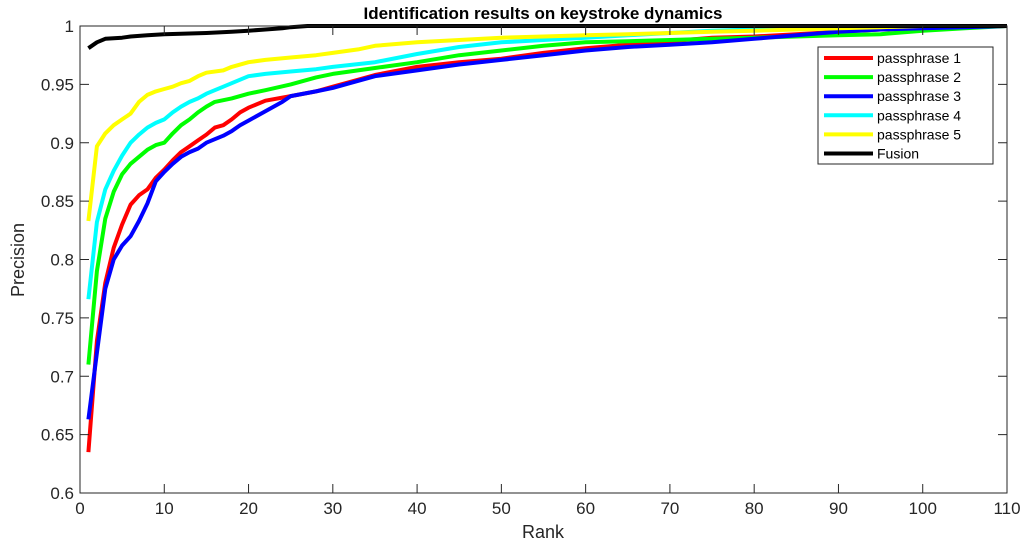 Image resolution: width=1030 pixels, height=547 pixels. I want to click on y-tick-label: 0.7, so click(62, 376).